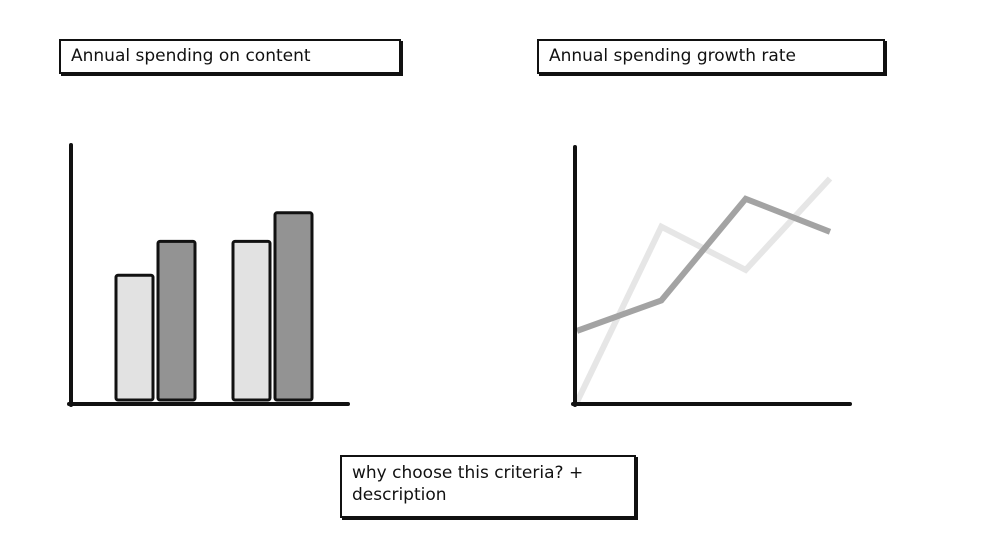 This screenshot has height=543, width=986. Describe the element at coordinates (468, 473) in the screenshot. I see `criteria-question: why choose this criteria? +` at that location.